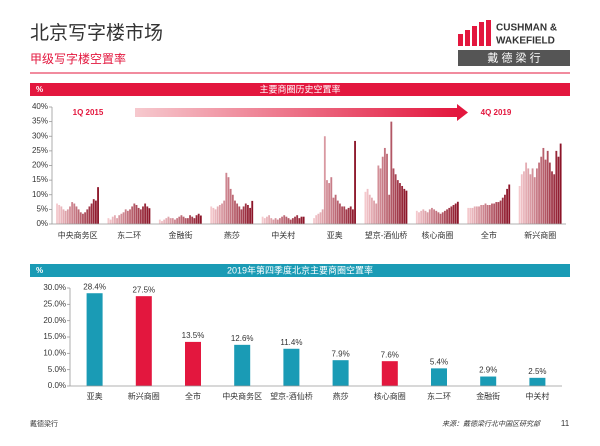 Image resolution: width=600 pixels, height=446 pixels. I want to click on x-tick-label: 核心商圈, so click(390, 396).